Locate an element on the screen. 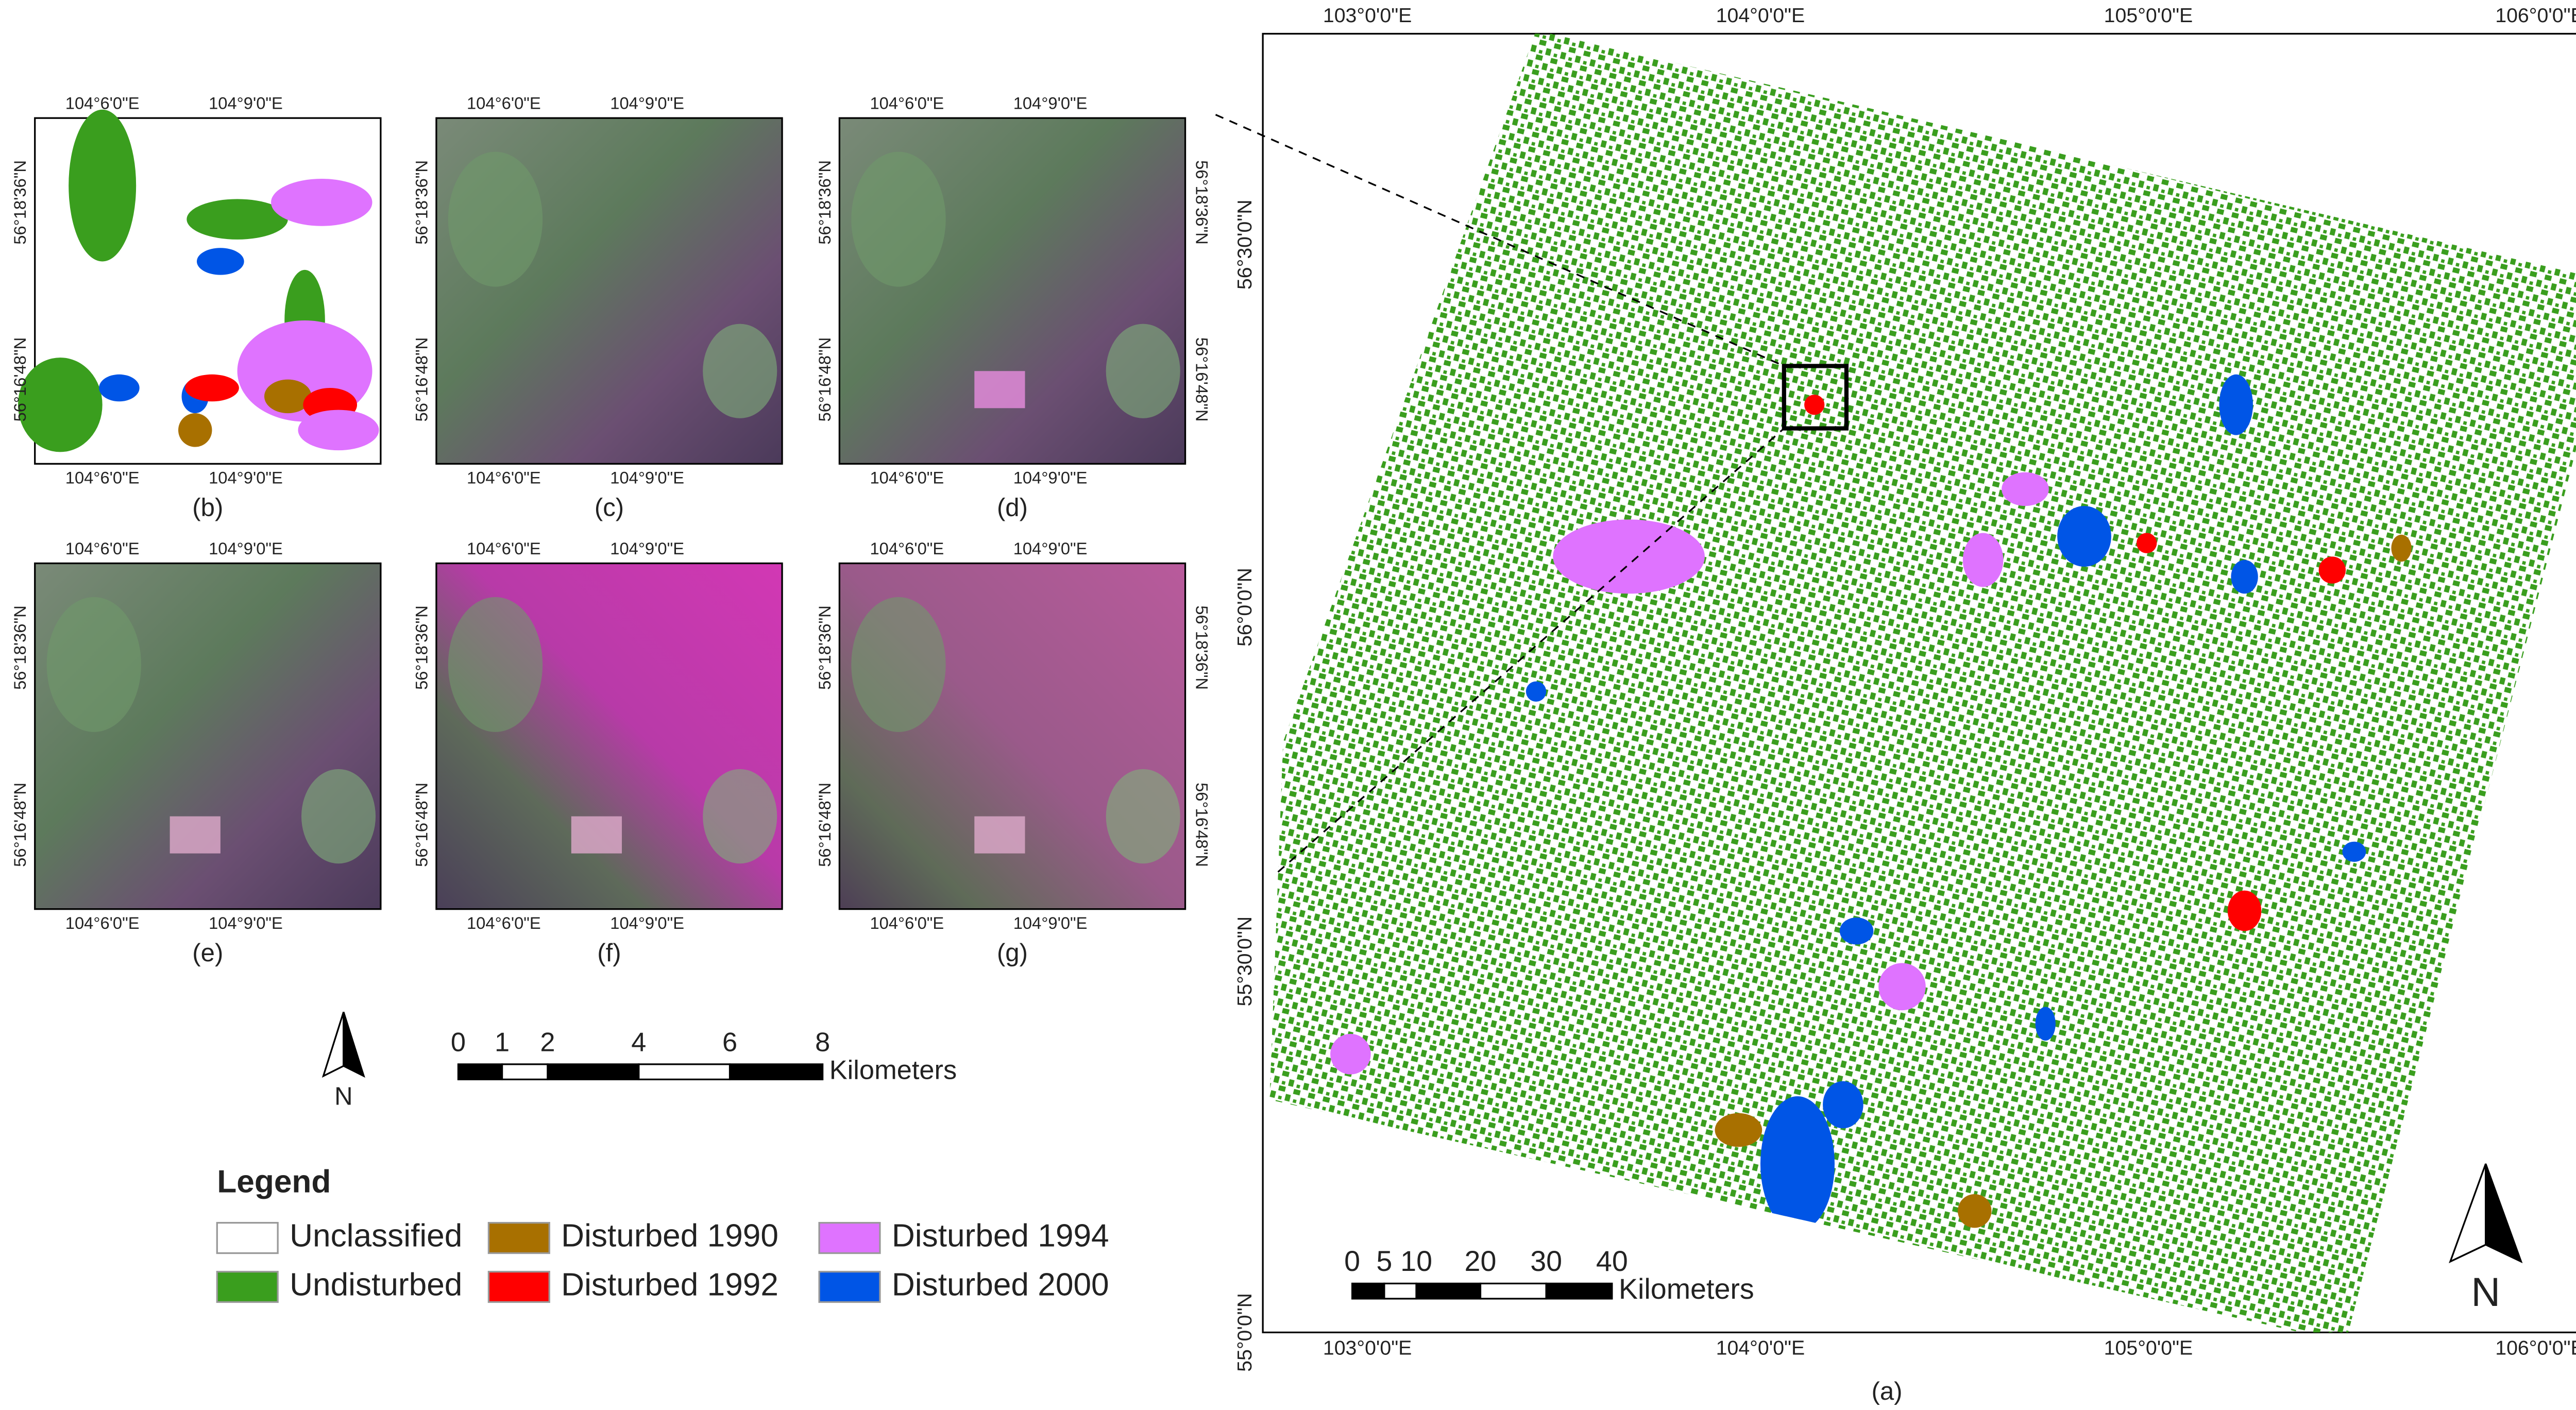 This screenshot has width=2576, height=1410. legend-label: Disturbed 1992 is located at coordinates (669, 1284).